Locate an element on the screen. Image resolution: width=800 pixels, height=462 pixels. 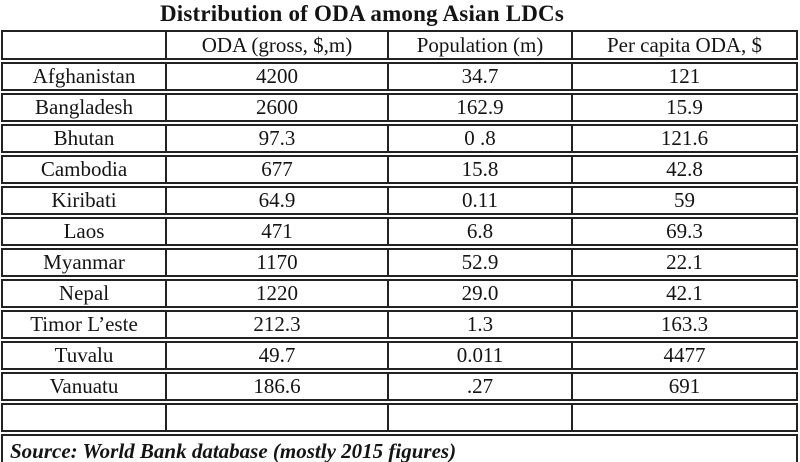
value-cell: 691 is located at coordinates (684, 386).